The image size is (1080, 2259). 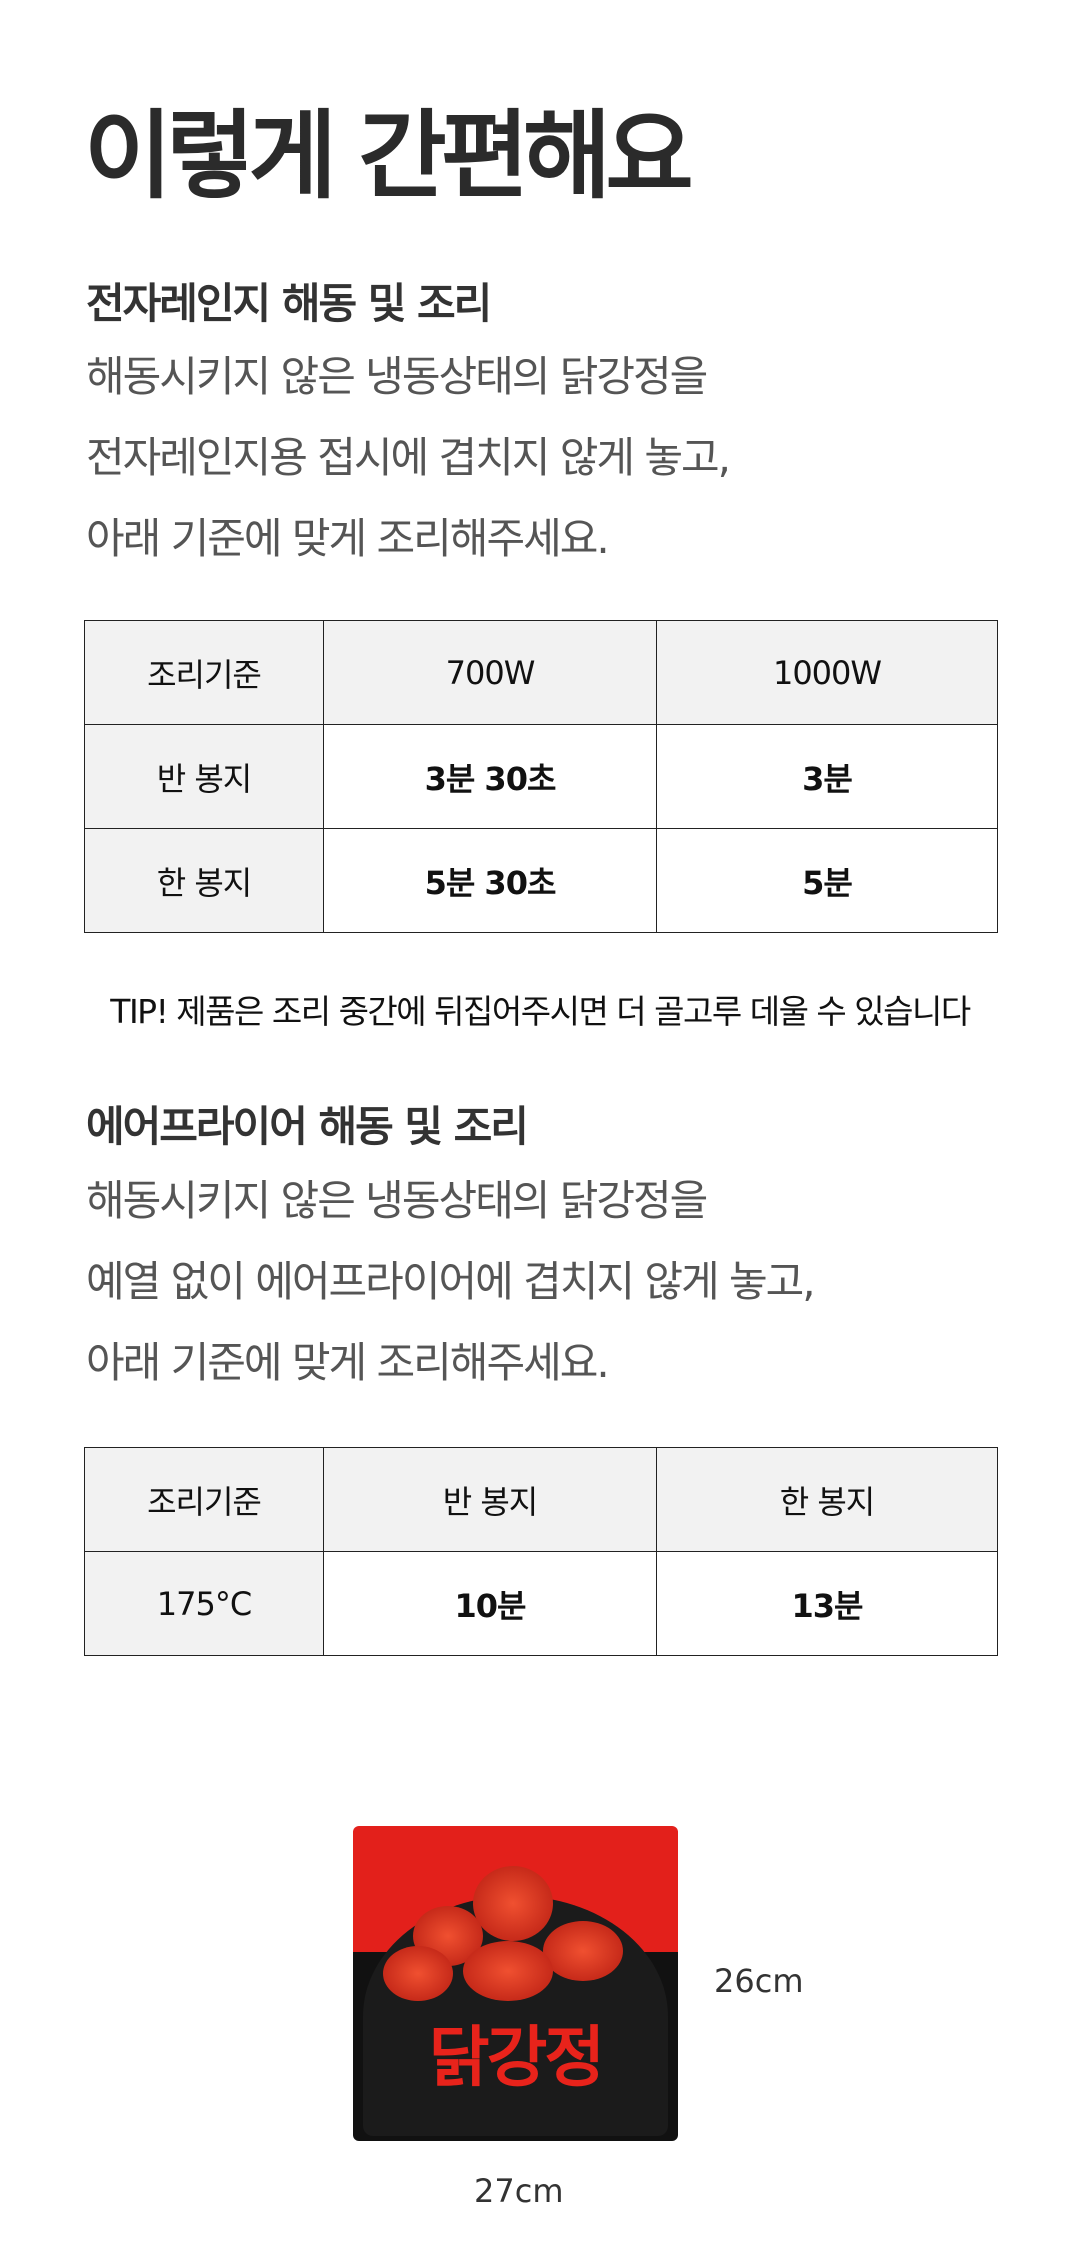 I want to click on height-dimension: 26cm, so click(x=759, y=1981).